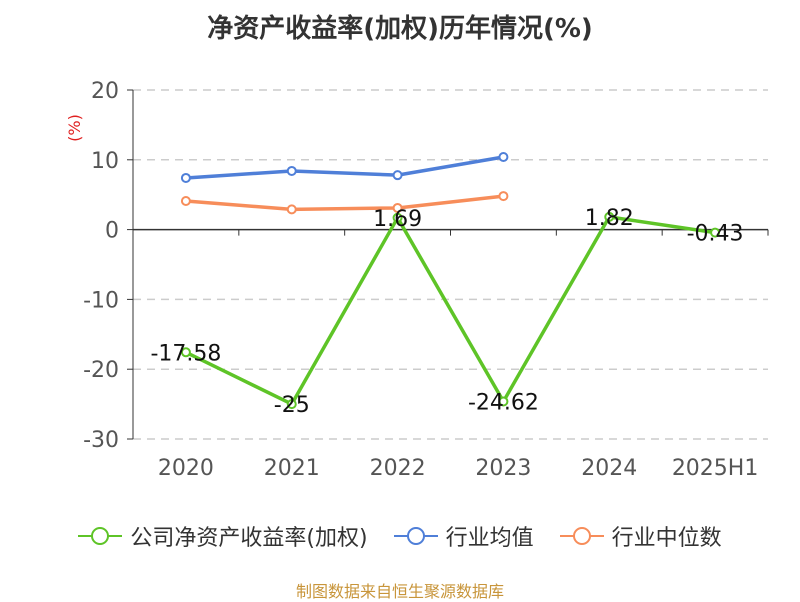 The image size is (800, 602). I want to click on legend-item-company: 公司净资产收益率(加权), so click(223, 536).